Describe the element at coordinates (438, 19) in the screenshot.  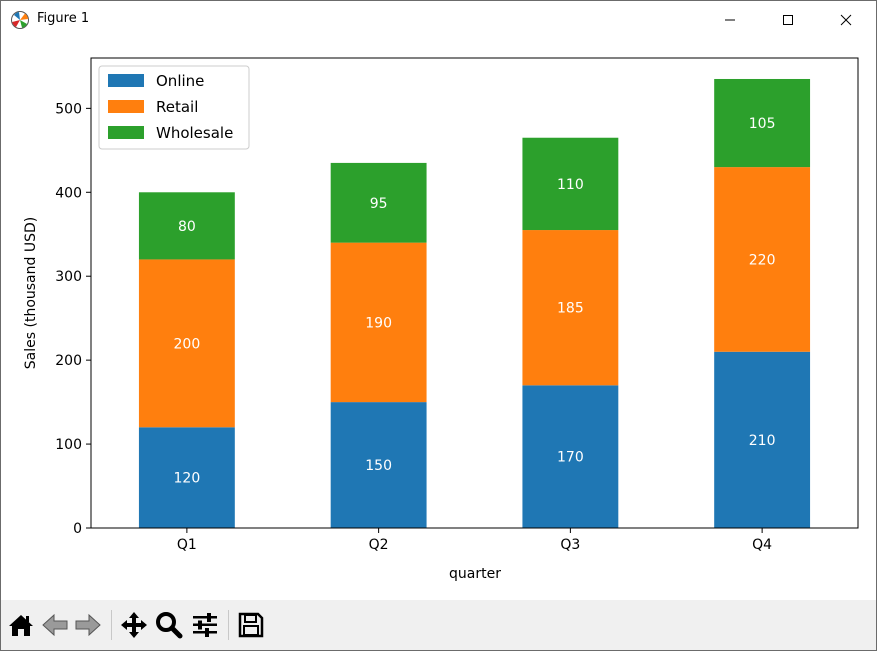
I see `title-bar: Figure 1` at that location.